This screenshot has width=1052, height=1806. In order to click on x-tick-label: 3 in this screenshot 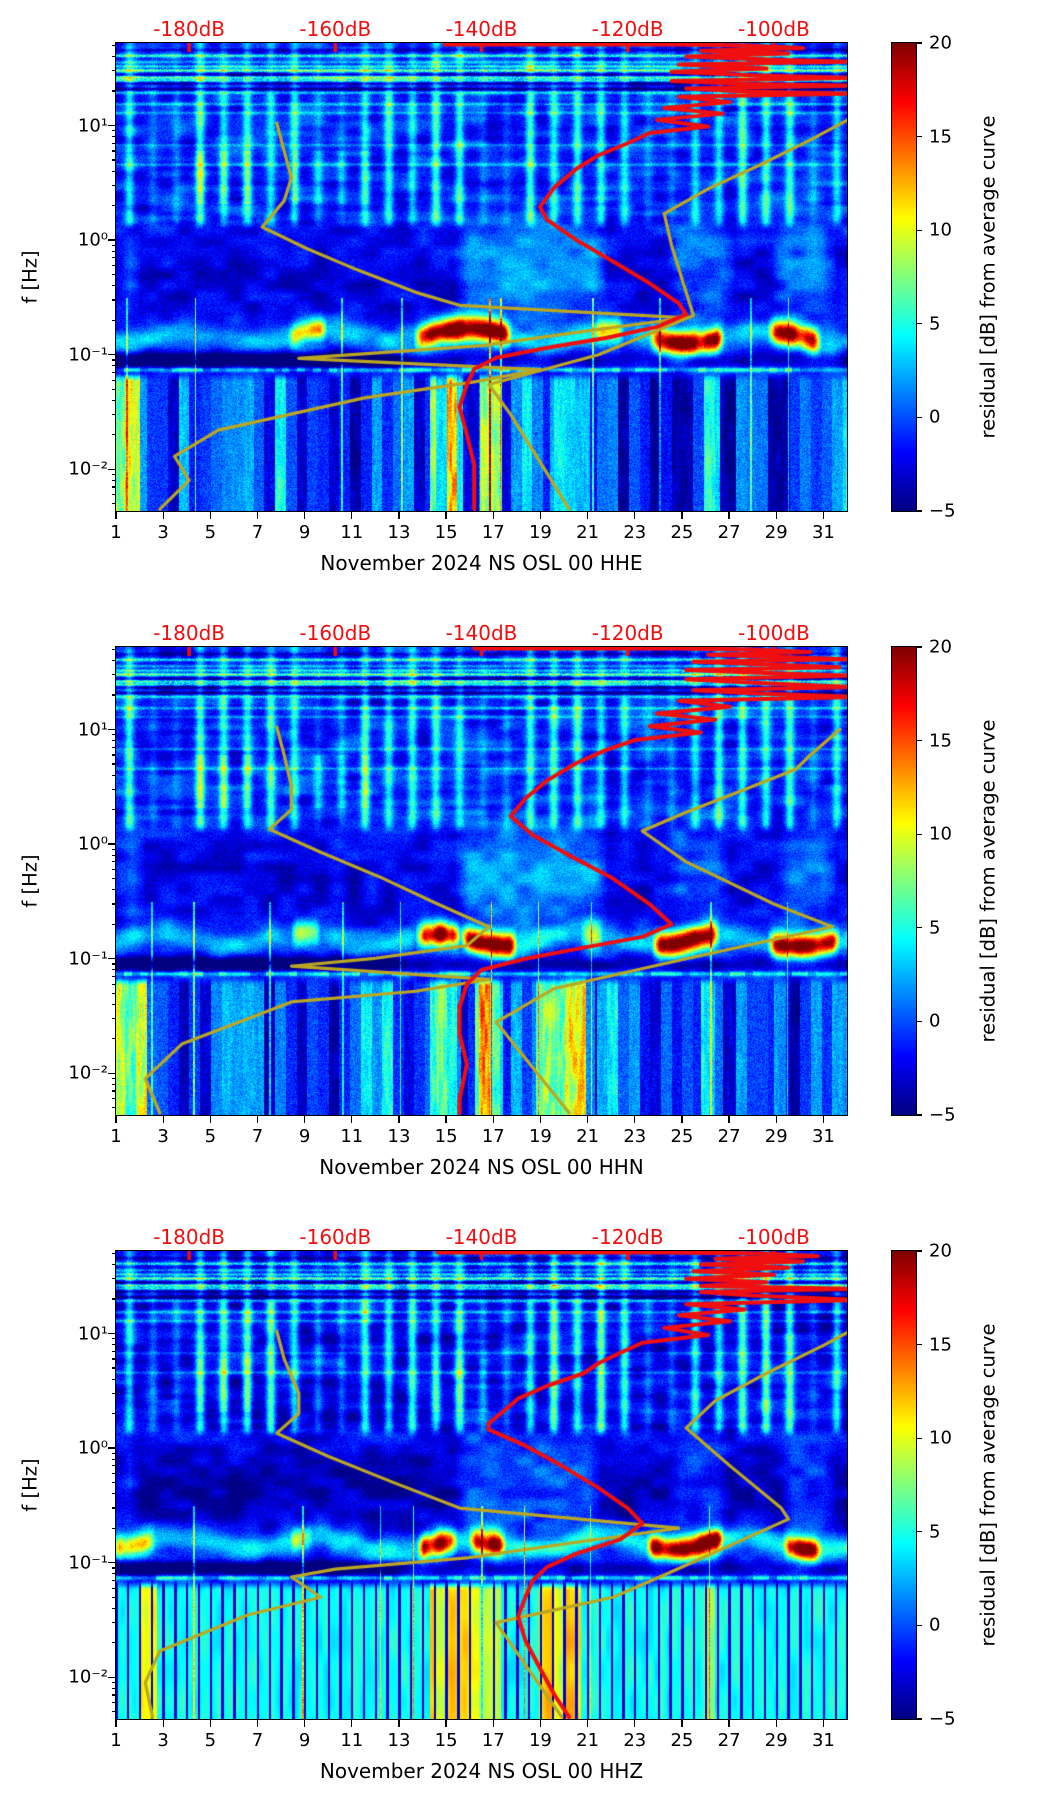, I will do `click(163, 532)`.